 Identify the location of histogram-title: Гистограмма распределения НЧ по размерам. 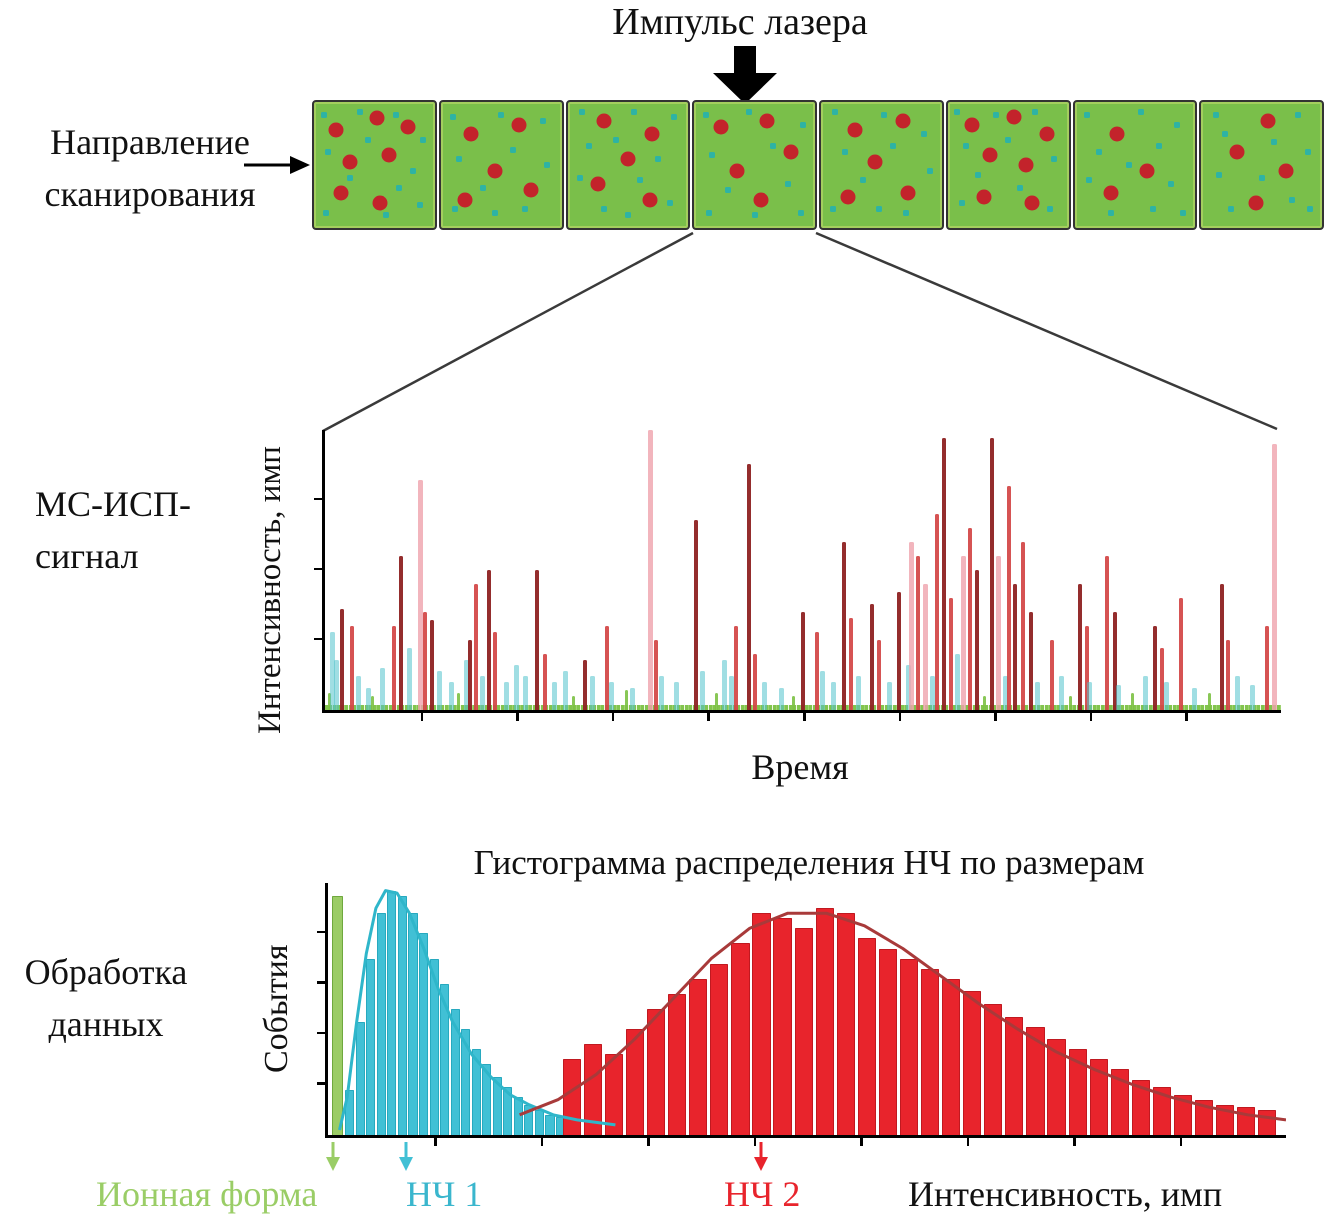
(809, 862).